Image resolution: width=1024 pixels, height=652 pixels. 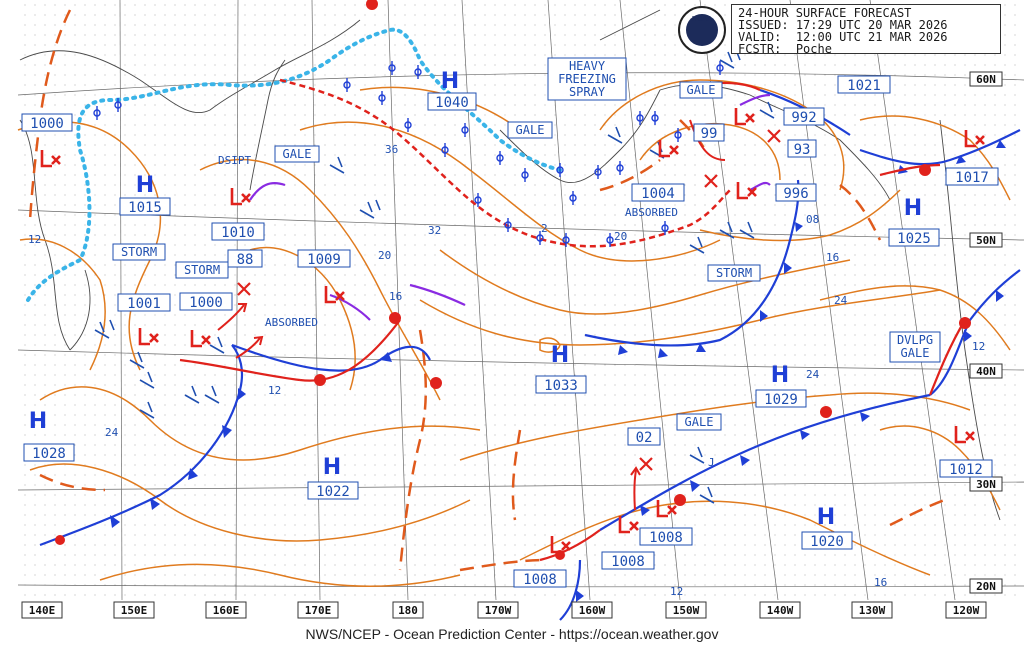 I want to click on high-1020: H 1020, so click(x=827, y=527).